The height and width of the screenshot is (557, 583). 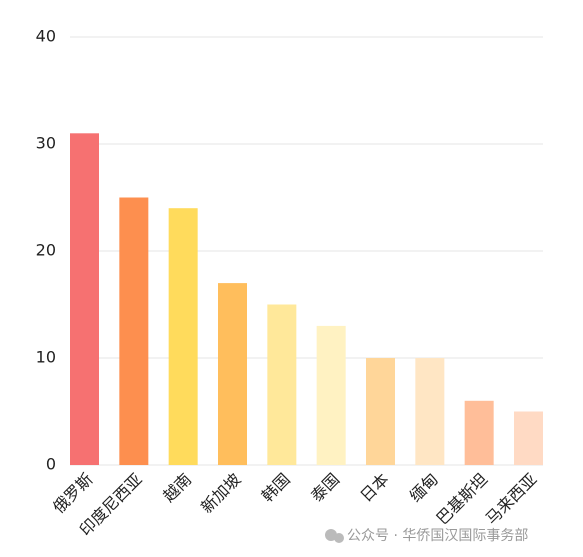 I want to click on y-tick-label: 0, so click(x=51, y=464).